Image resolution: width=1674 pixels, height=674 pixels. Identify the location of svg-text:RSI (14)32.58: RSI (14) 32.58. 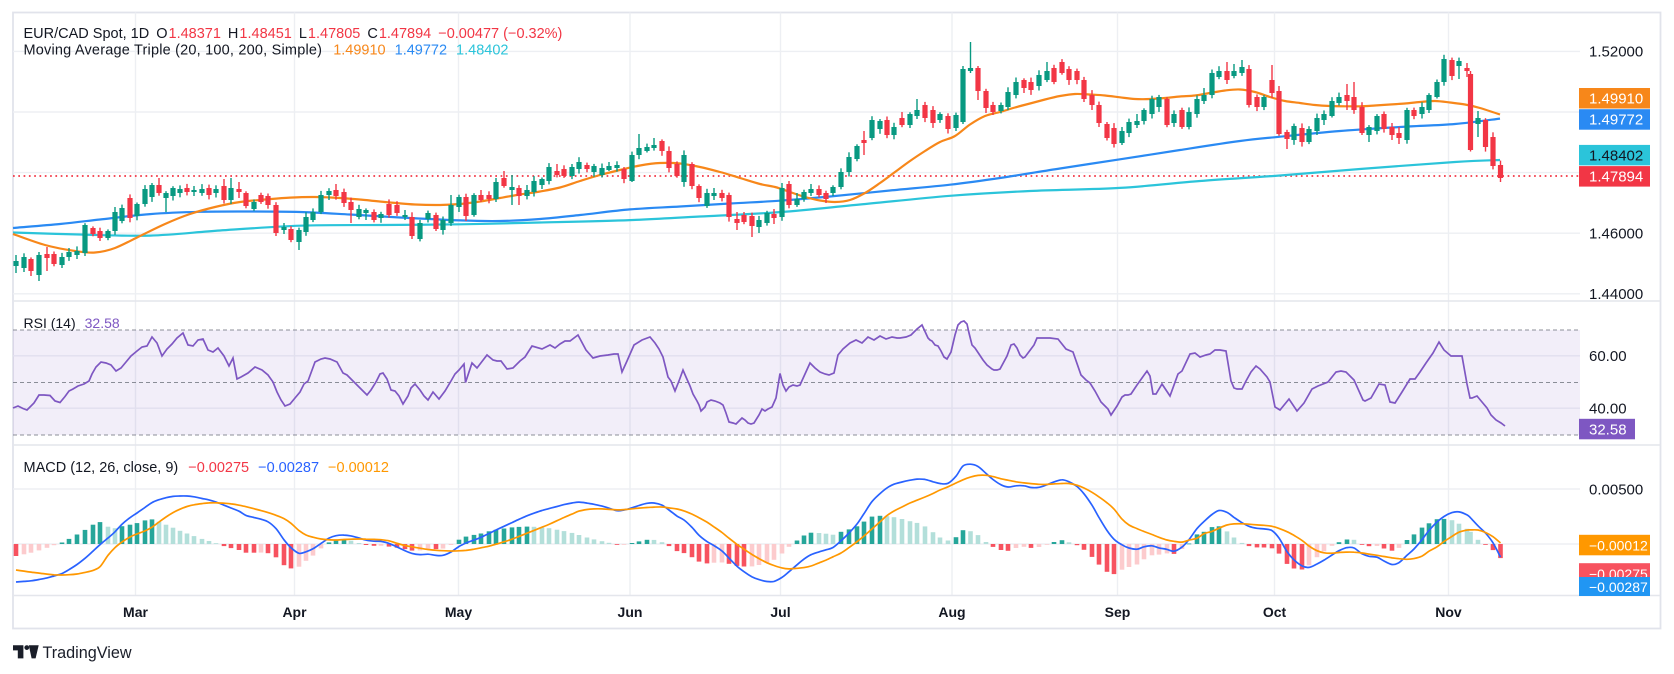
(72, 323).